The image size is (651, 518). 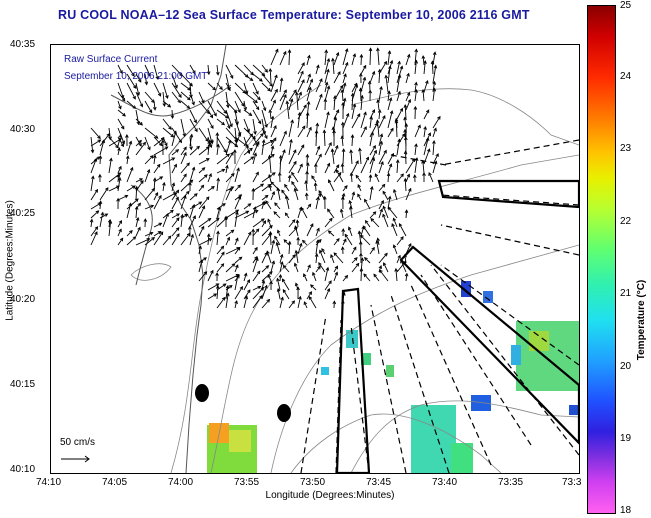 What do you see at coordinates (572, 482) in the screenshot?
I see `xtick-label: 73:3` at bounding box center [572, 482].